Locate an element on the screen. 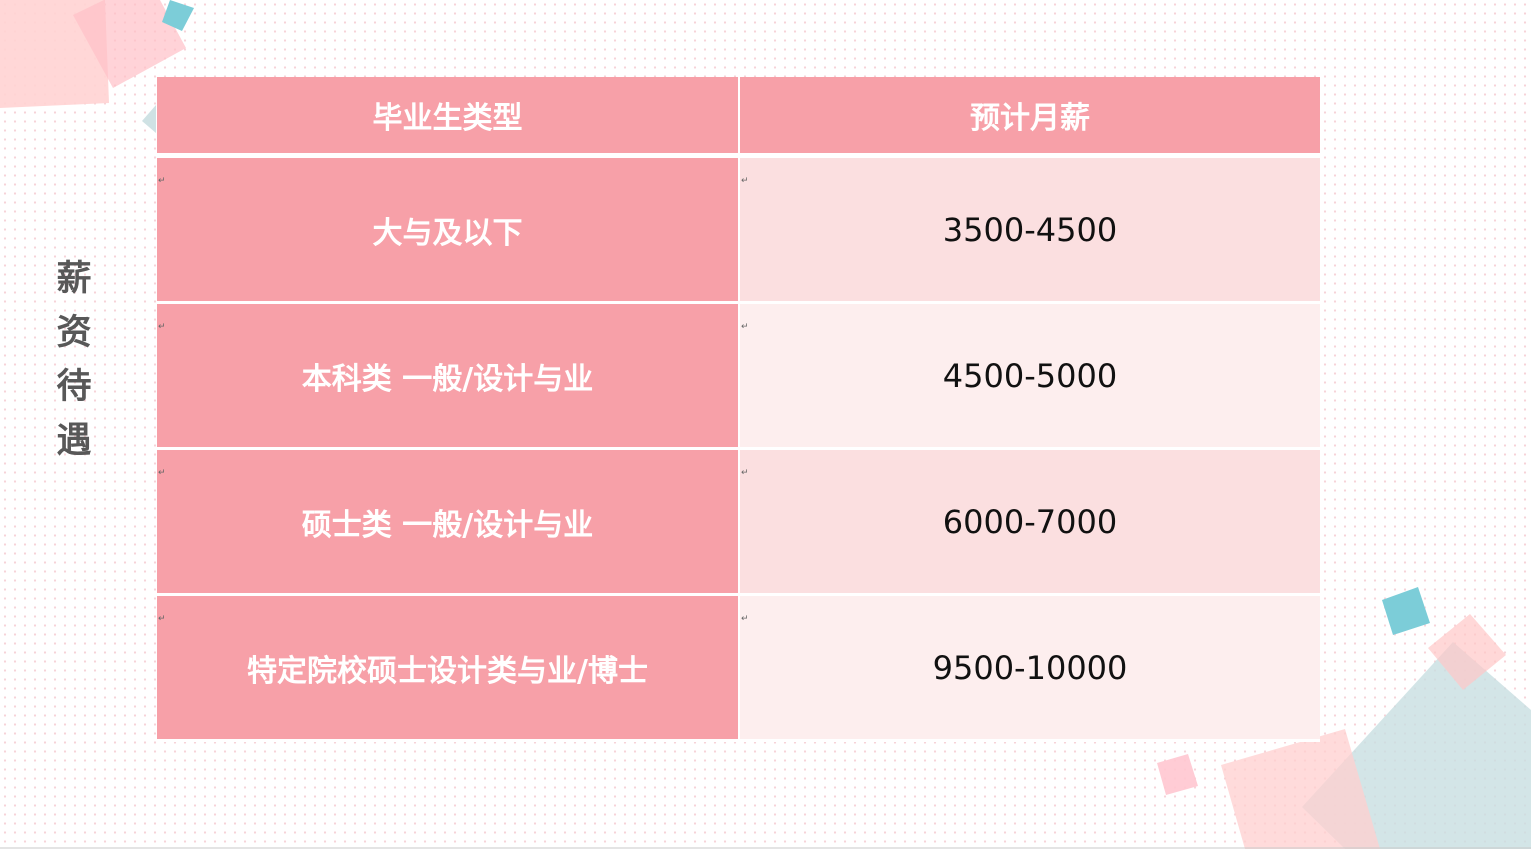  graduate-type-cell: ↵ 硕士类 一般/设计与业 is located at coordinates (448, 522).